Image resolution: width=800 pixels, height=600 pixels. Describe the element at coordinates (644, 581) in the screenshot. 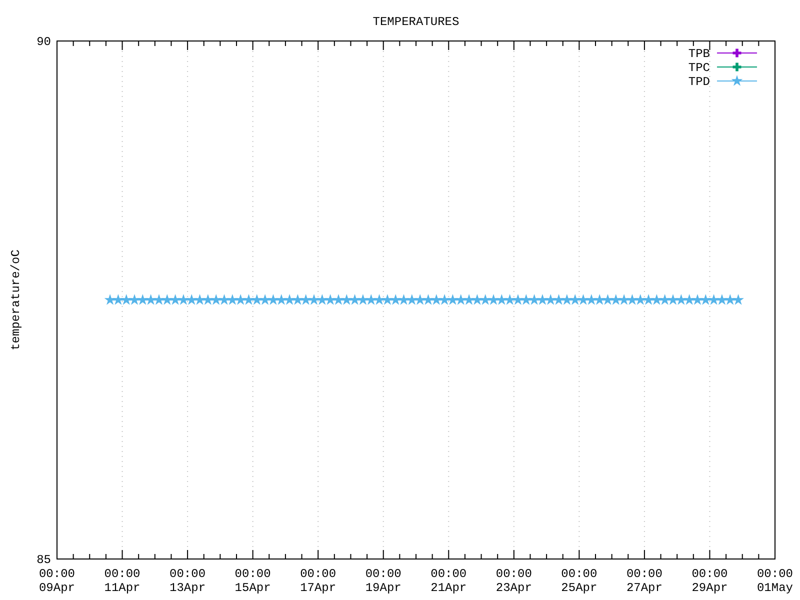

I see `x-tick-label: 00:00 27Apr` at that location.